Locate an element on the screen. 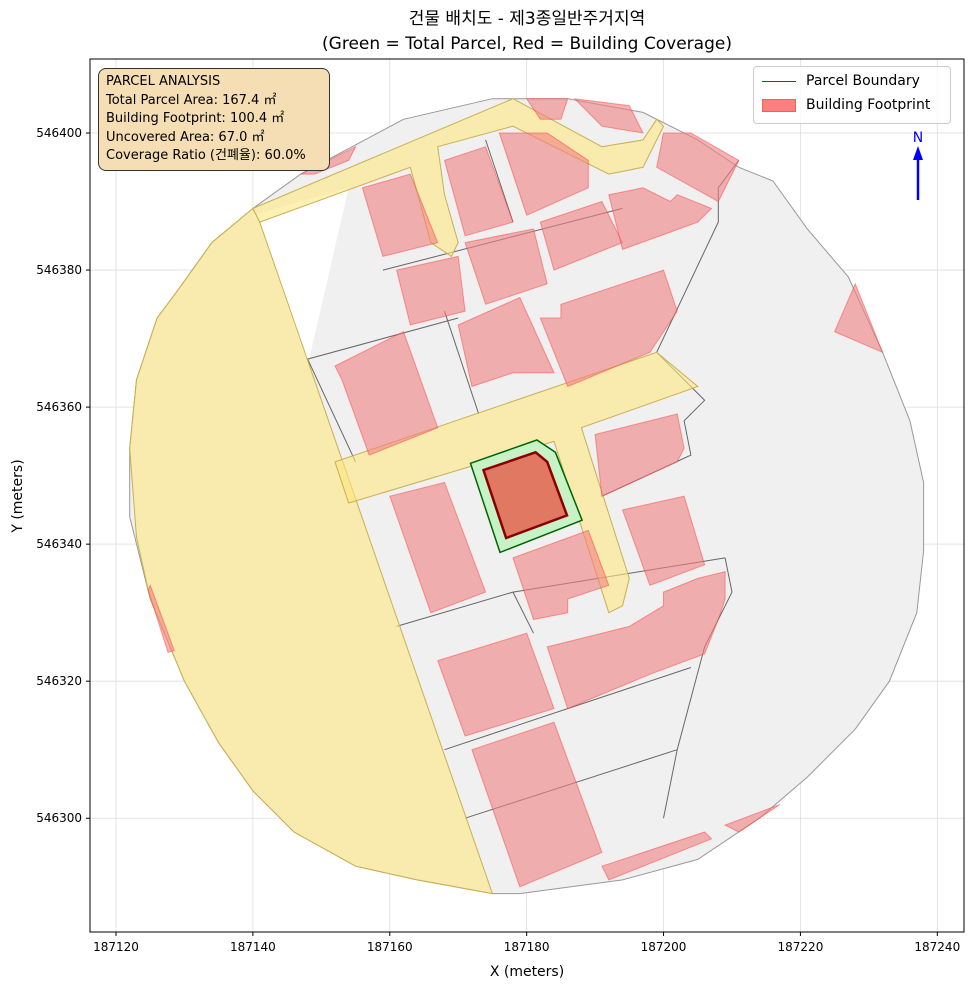 This screenshot has width=972, height=990. excluded-area is located at coordinates (300, 276).